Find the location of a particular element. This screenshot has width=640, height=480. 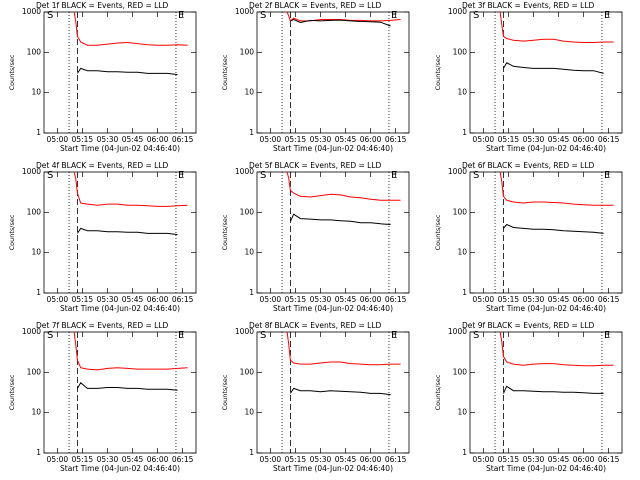

chart-title: Det 2f BLACK = Events, RED = LLD is located at coordinates (315, 5).